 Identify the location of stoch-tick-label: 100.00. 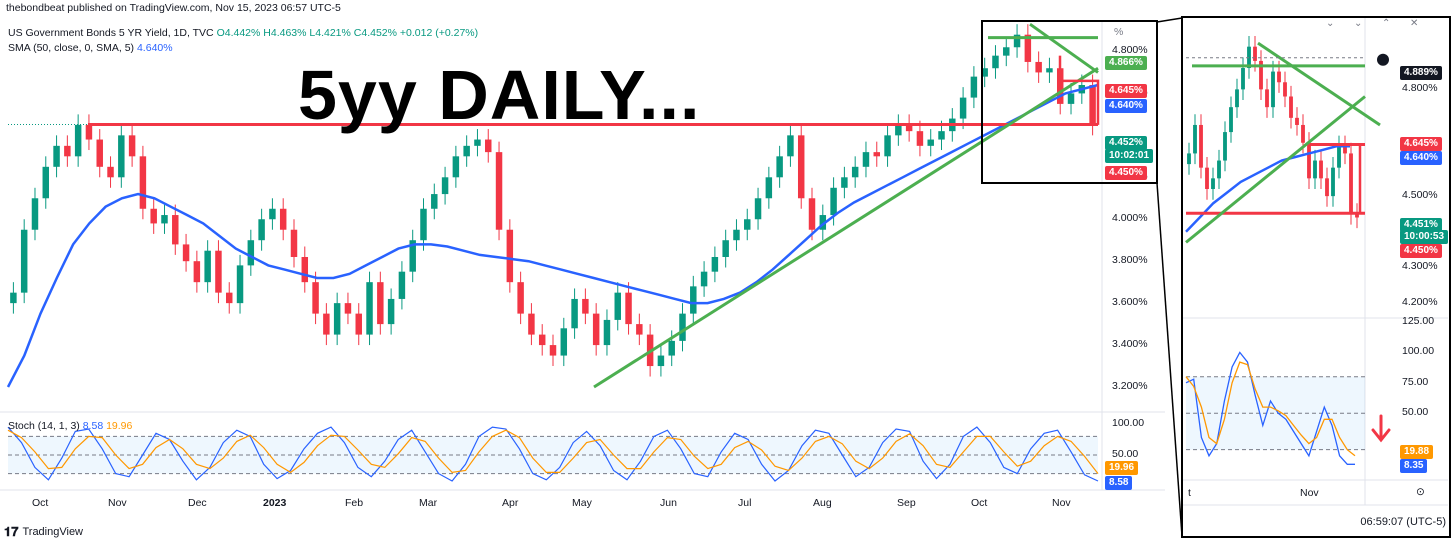
(1128, 423).